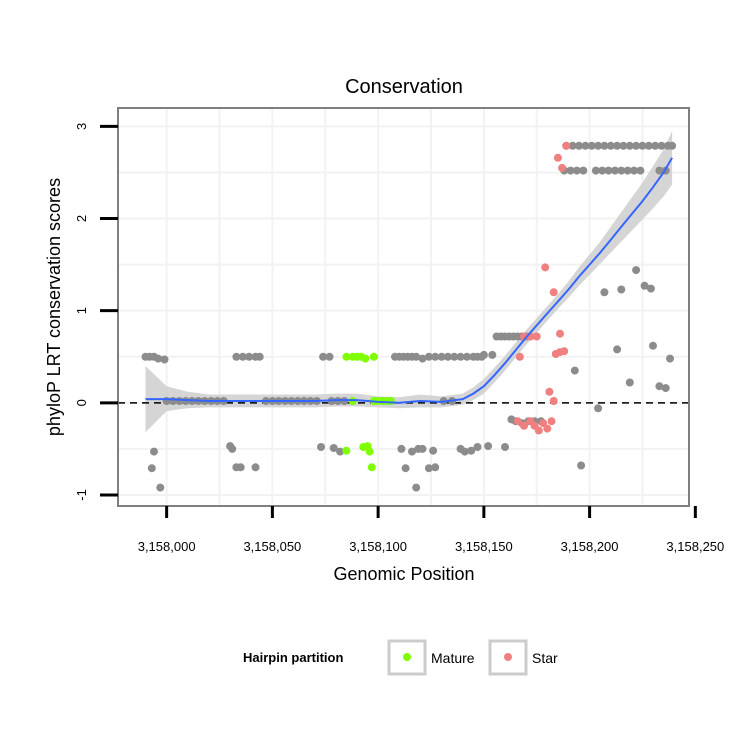  Describe the element at coordinates (54, 307) in the screenshot. I see `y-axis-label: phyloP LRT conservation scores` at that location.